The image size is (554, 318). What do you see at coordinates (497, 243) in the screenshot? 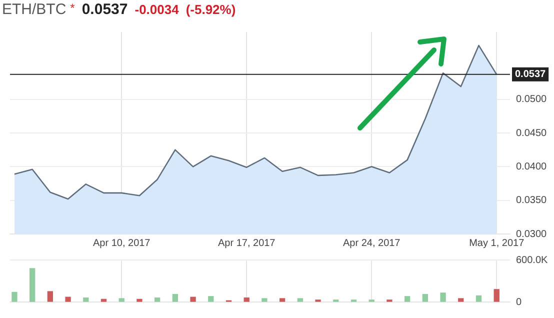
I see `x-tick-label: May 1, 2017` at bounding box center [497, 243].